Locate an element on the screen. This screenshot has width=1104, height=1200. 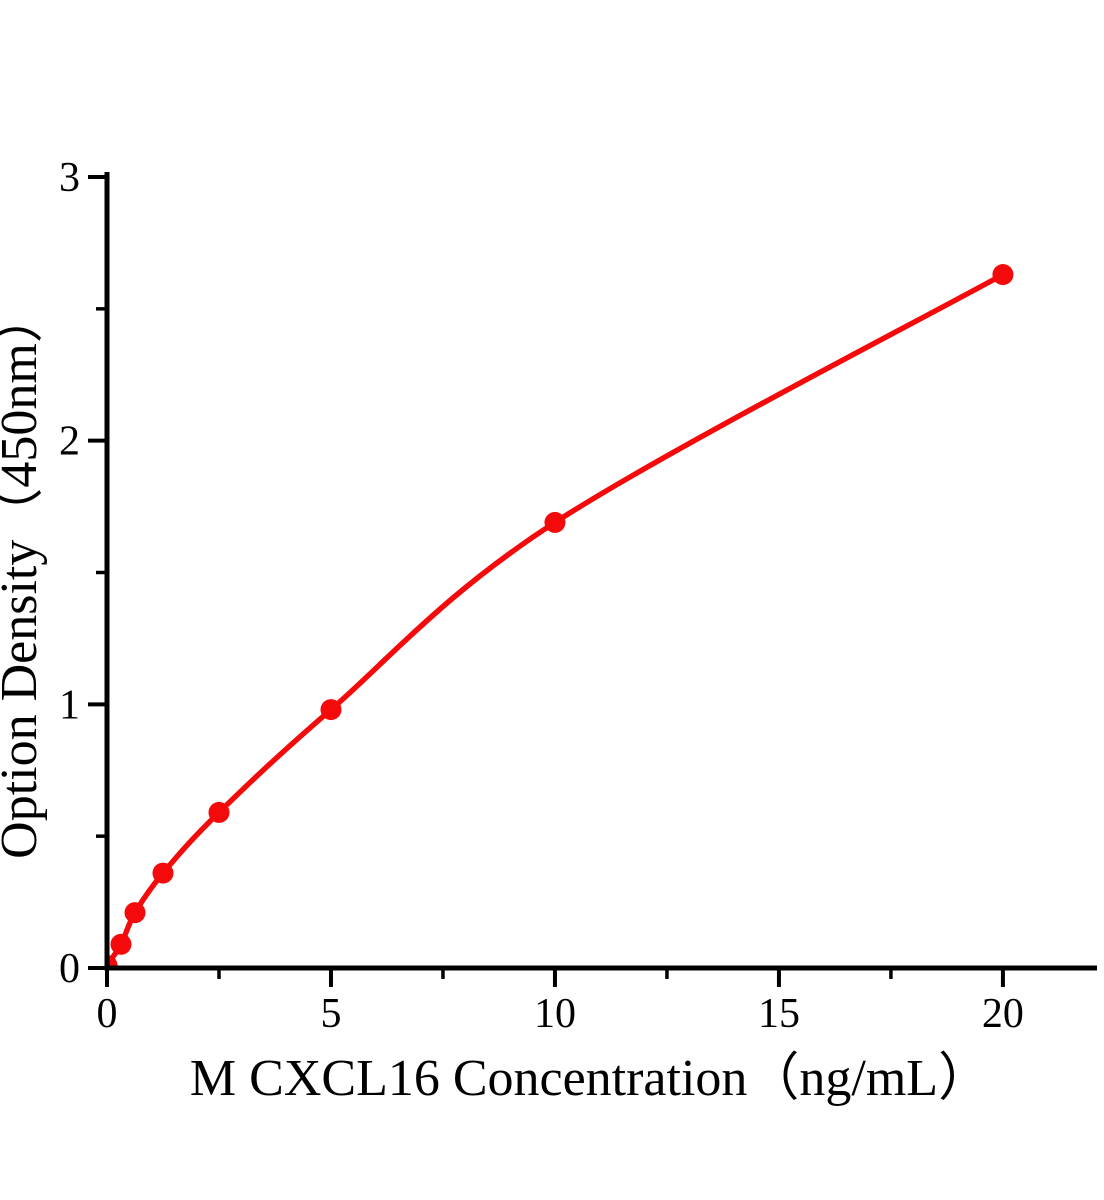
x-tick-label: 20 is located at coordinates (1003, 1014).